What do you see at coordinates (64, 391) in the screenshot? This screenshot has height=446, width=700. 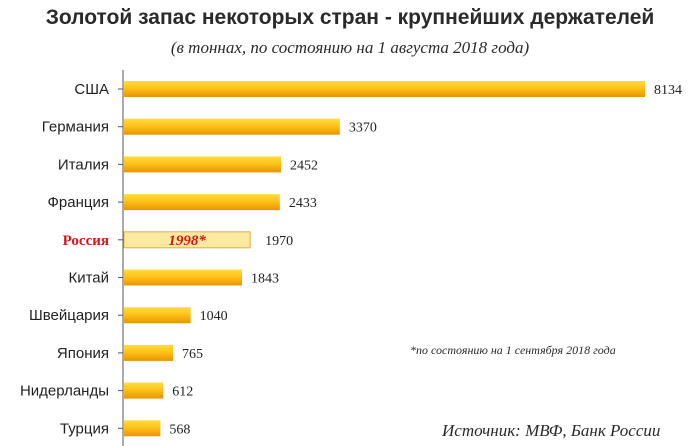 I see `category-label: Нидерланды` at bounding box center [64, 391].